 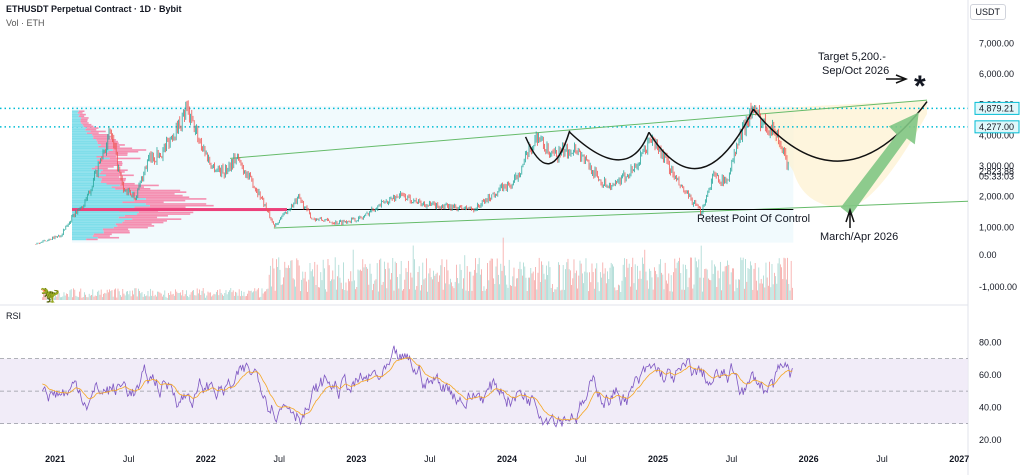 I want to click on rsi-tick-label: 80.00, so click(x=990, y=342).